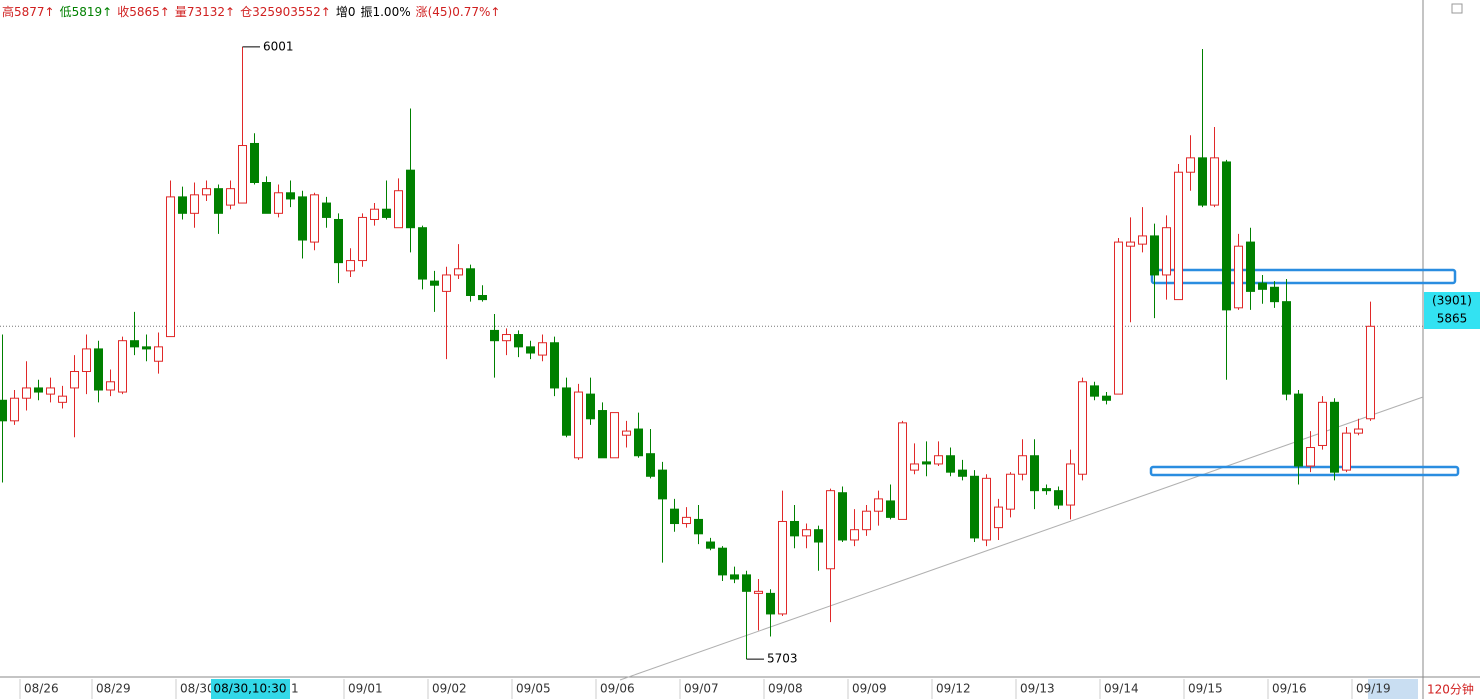 Image resolution: width=1480 pixels, height=699 pixels. I want to click on header-item: 涨(45)0.77%↑, so click(458, 12).